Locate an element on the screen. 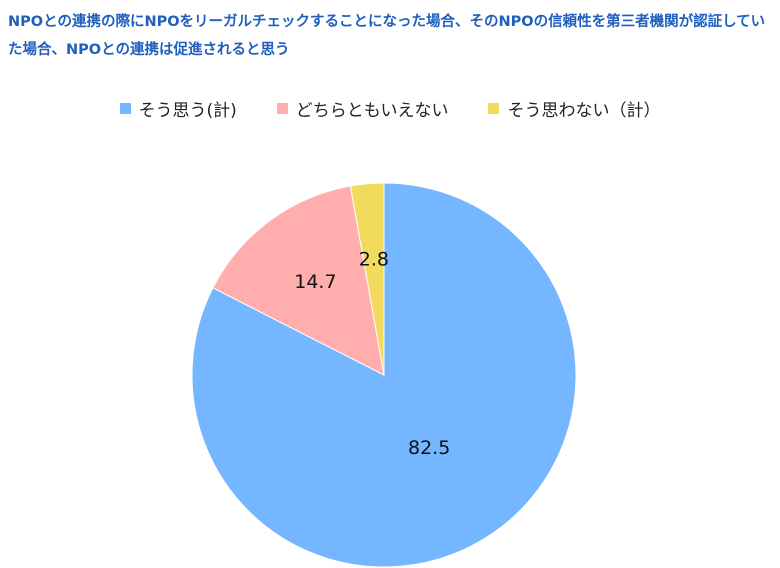  legend-swatch-agree is located at coordinates (125, 108).